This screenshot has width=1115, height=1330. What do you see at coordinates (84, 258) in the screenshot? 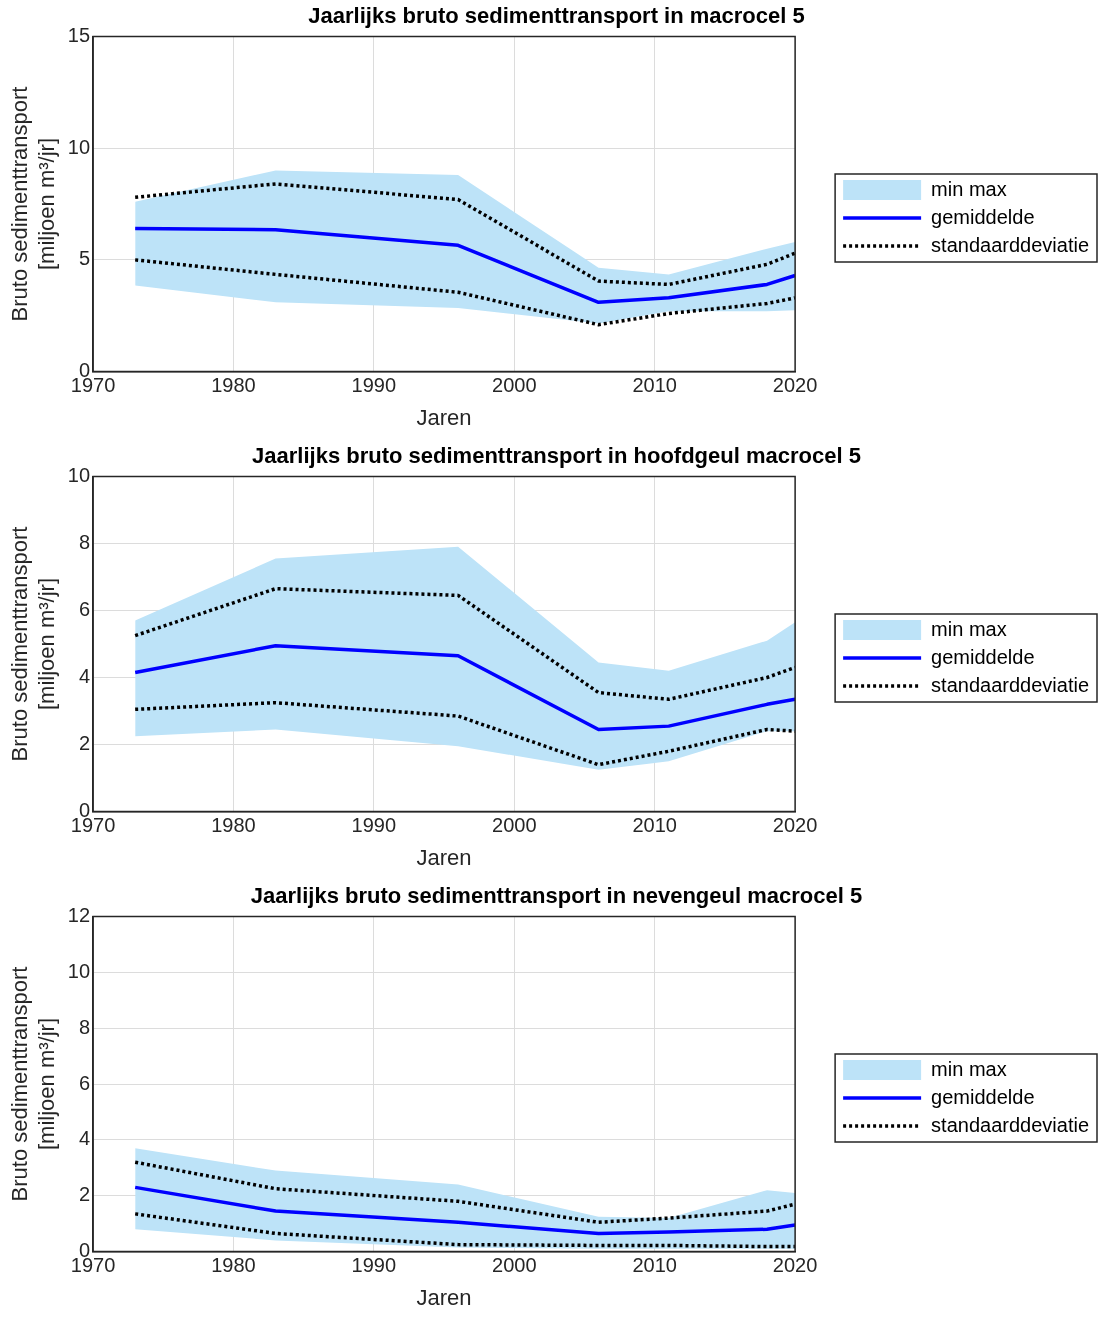
I see `y-tick-label: 5` at bounding box center [84, 258].